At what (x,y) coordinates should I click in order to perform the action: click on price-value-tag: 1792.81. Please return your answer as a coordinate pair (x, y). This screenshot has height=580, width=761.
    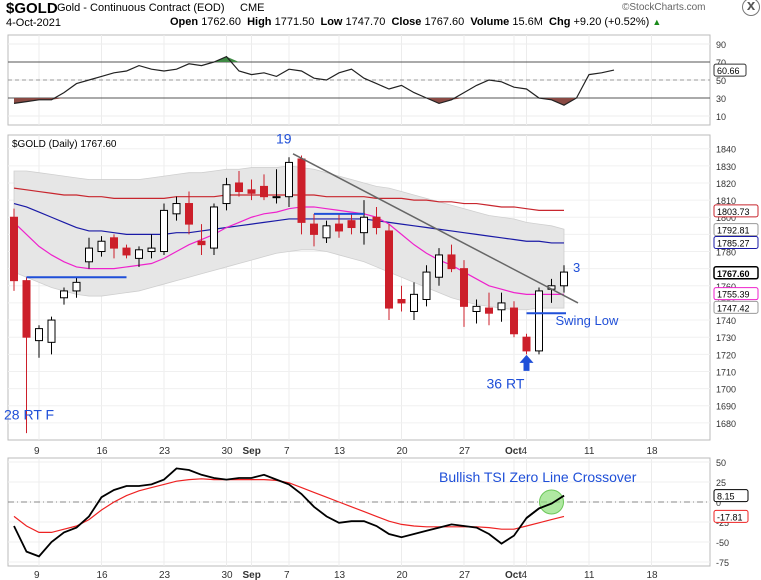
    Looking at the image, I should click on (733, 231).